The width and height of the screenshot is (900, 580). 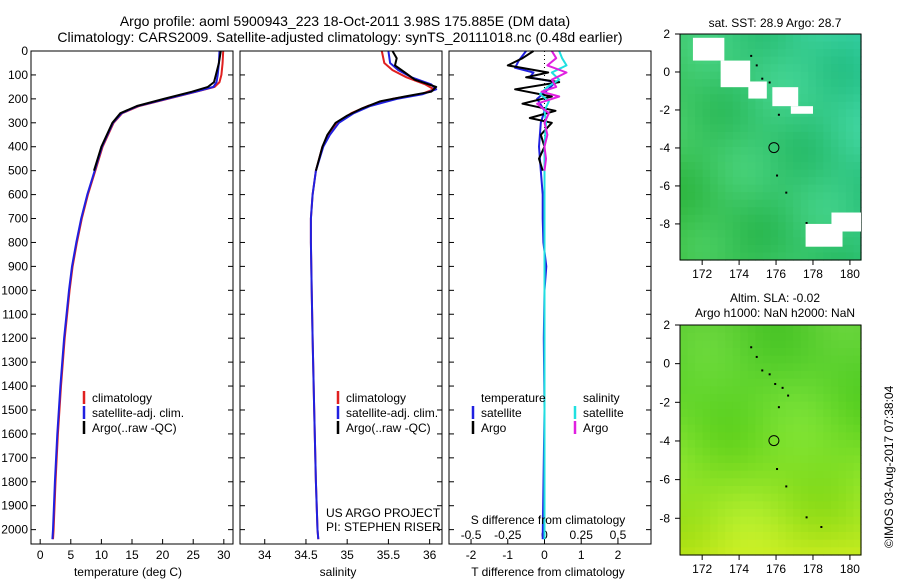 What do you see at coordinates (788, 395) in the screenshot?
I see `island-dot` at bounding box center [788, 395].